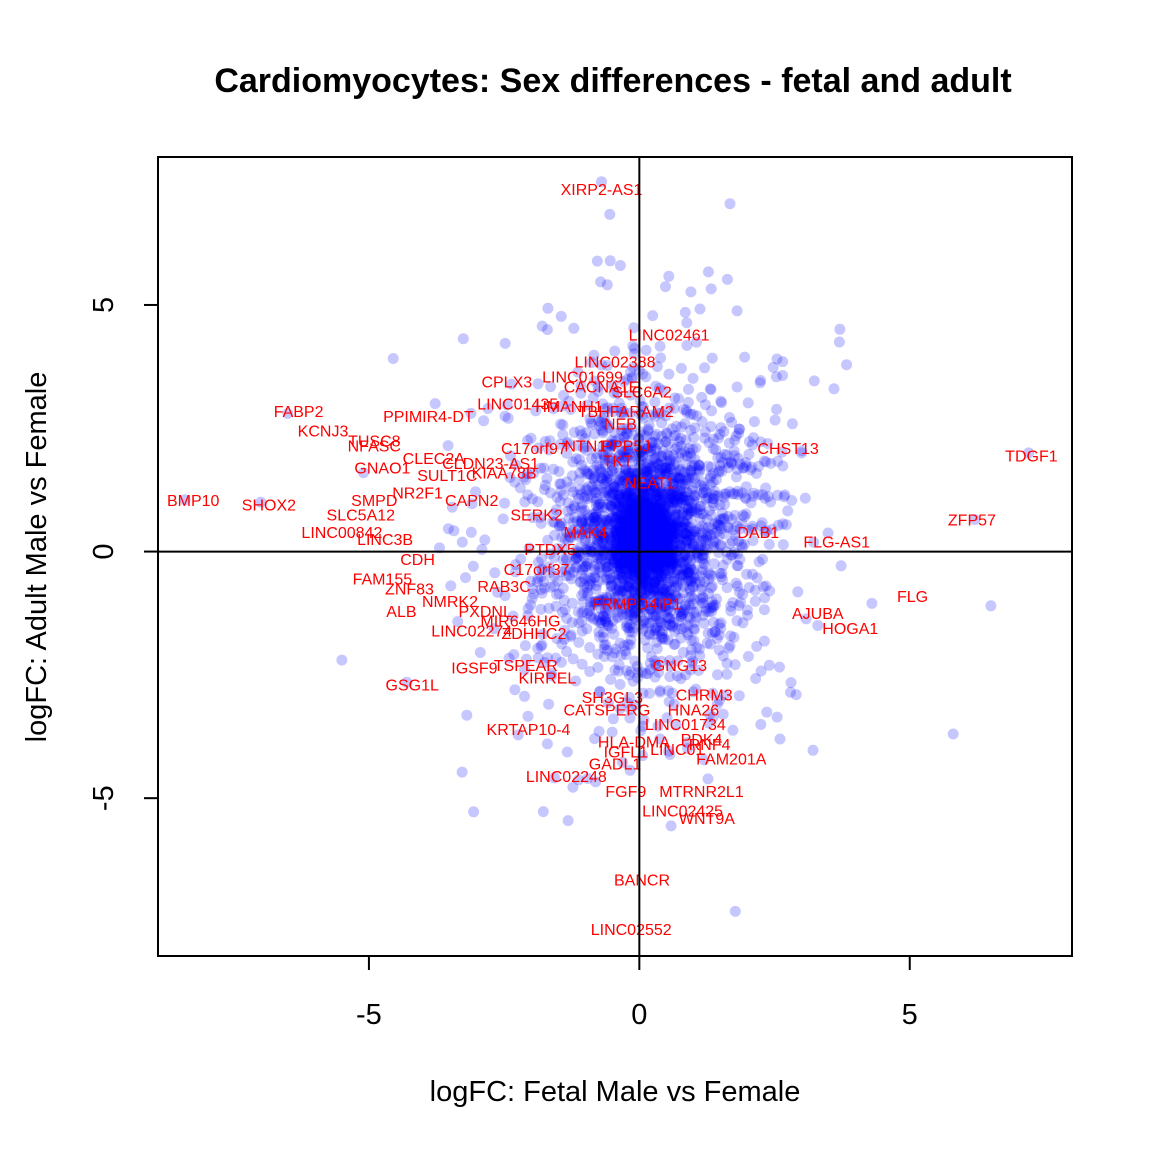 Image resolution: width=1152 pixels, height=1152 pixels. Describe the element at coordinates (474, 669) in the screenshot. I see `gene-label: IGSF9` at that location.